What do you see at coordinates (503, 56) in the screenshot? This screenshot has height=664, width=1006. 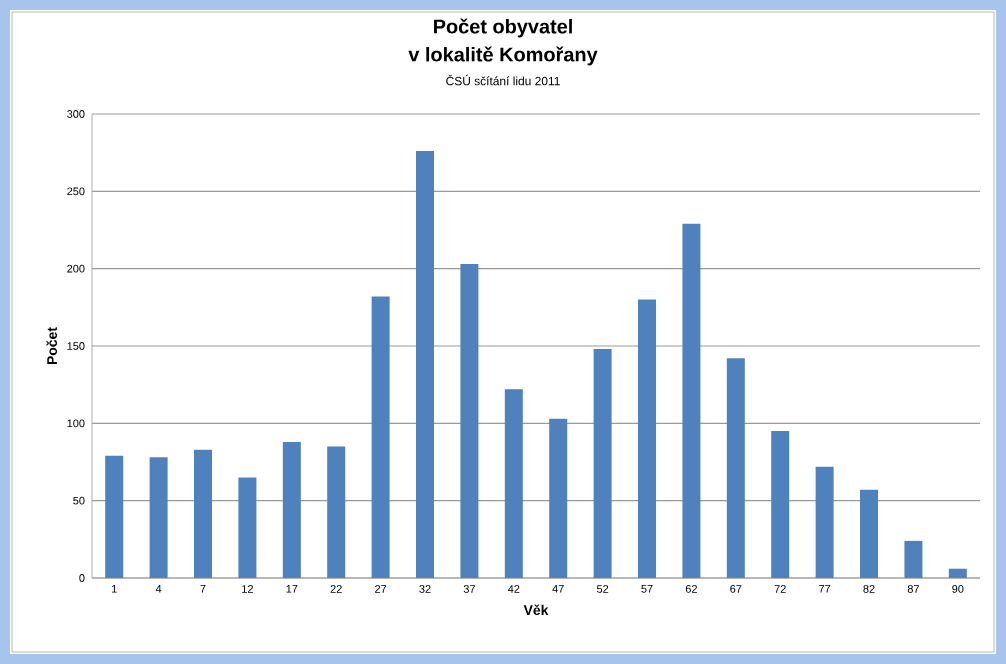 I see `chart-subtitle: v lokalitě Komořany` at bounding box center [503, 56].